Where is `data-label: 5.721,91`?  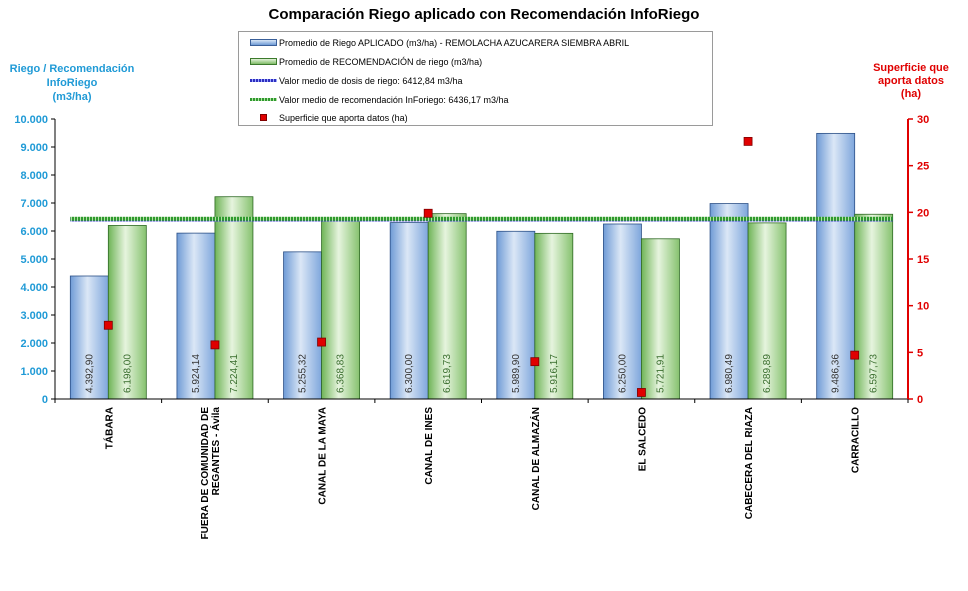
data-label: 5.721,91 is located at coordinates (660, 373).